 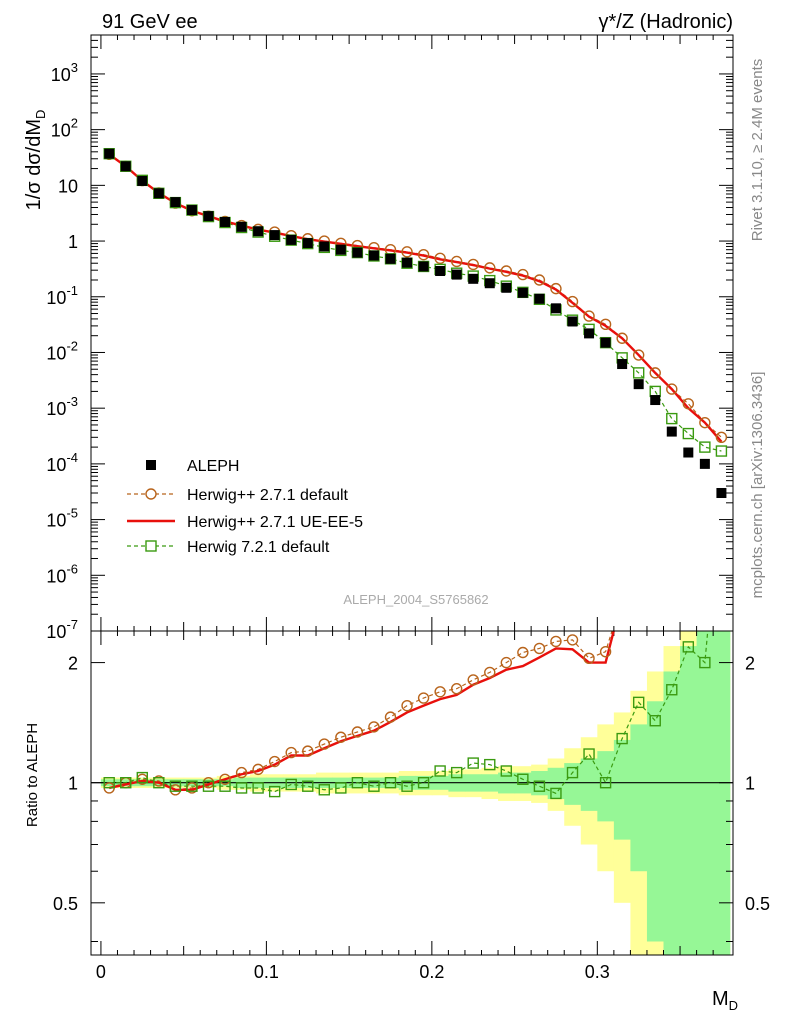 What do you see at coordinates (64, 128) in the screenshot?
I see `y-tick-label: 10²` at bounding box center [64, 128].